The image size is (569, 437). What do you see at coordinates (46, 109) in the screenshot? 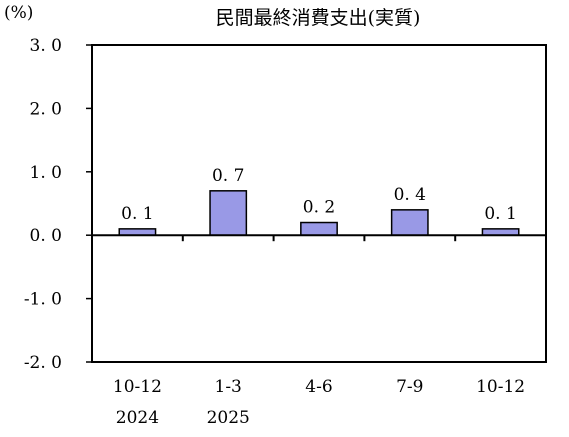
I see `y-tick-label: 2. 0` at bounding box center [46, 109].